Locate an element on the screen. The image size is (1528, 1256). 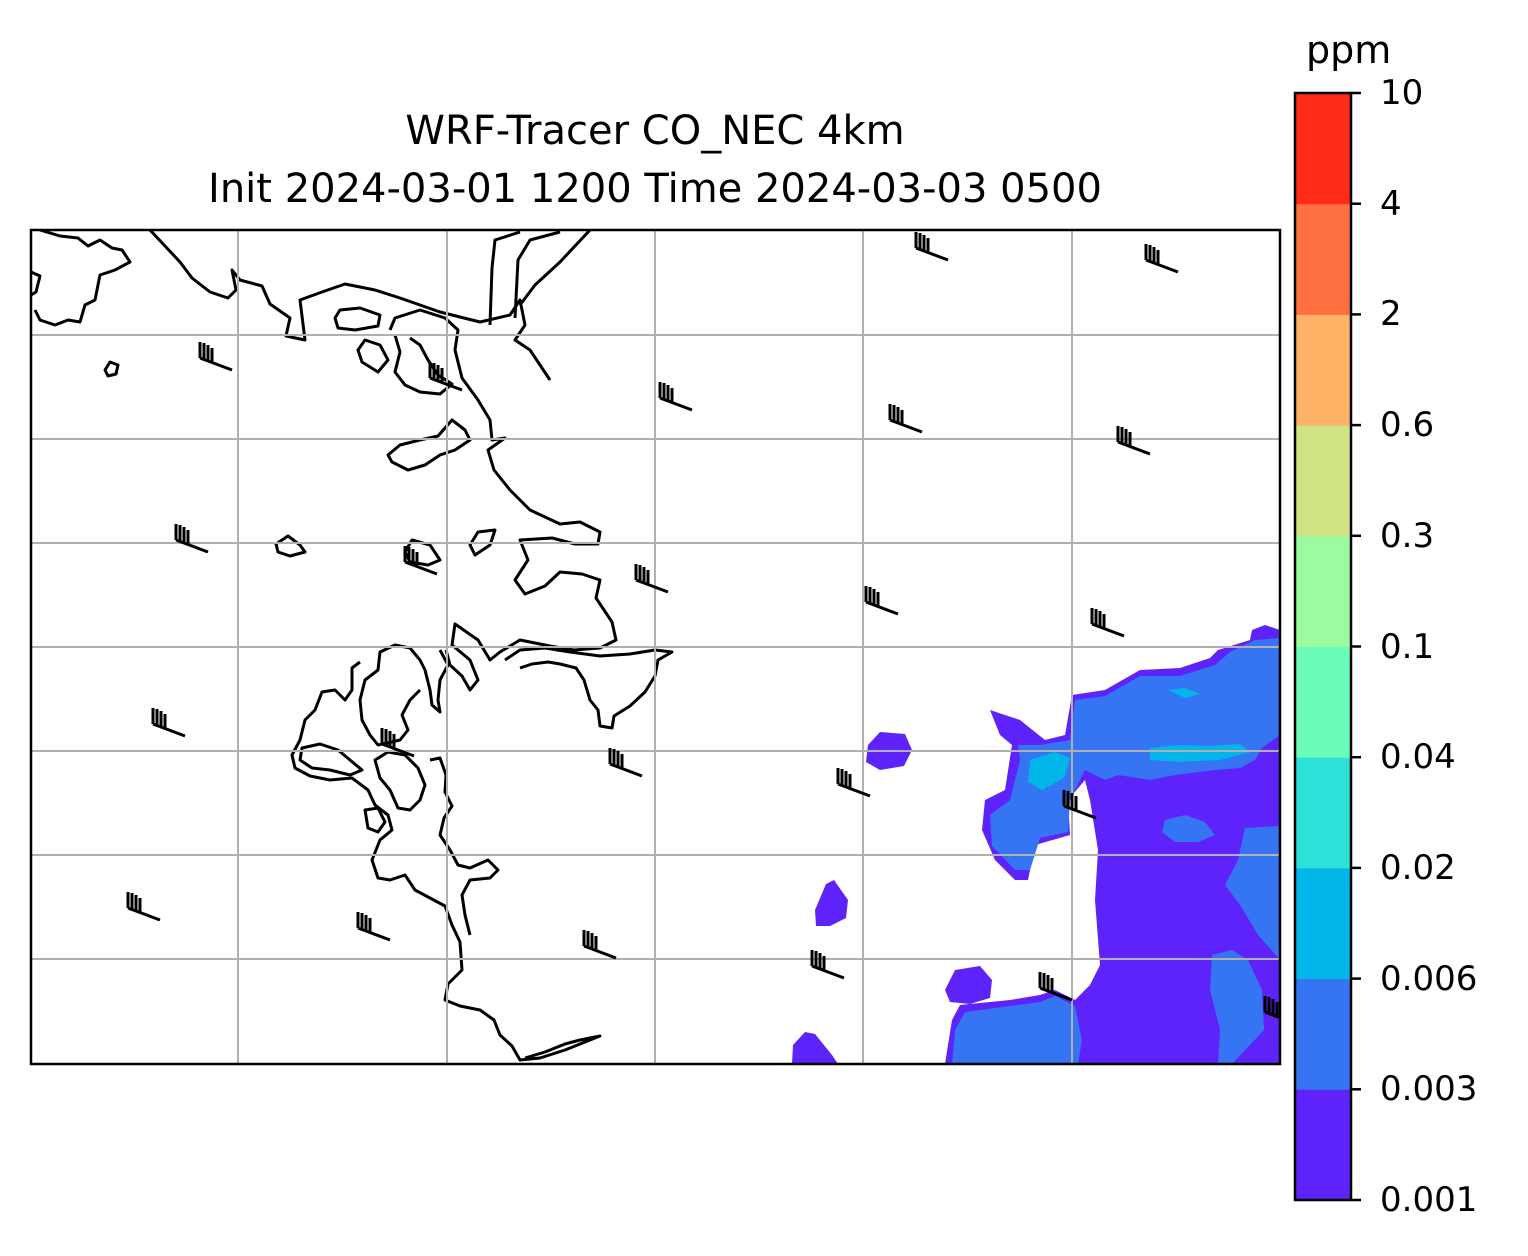
colorbar-tick-label: 4 is located at coordinates (1391, 203).